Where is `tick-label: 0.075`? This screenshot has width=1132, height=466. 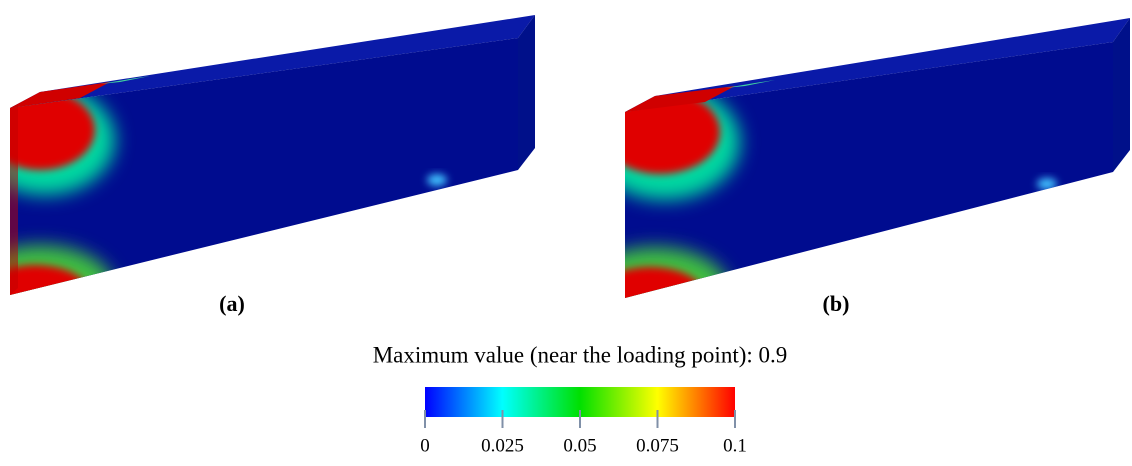 tick-label: 0.075 is located at coordinates (657, 445).